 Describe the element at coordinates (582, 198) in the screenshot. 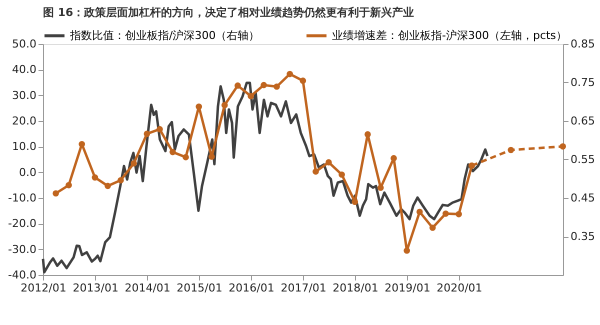

I see `y2-tick-label: 0.45` at that location.